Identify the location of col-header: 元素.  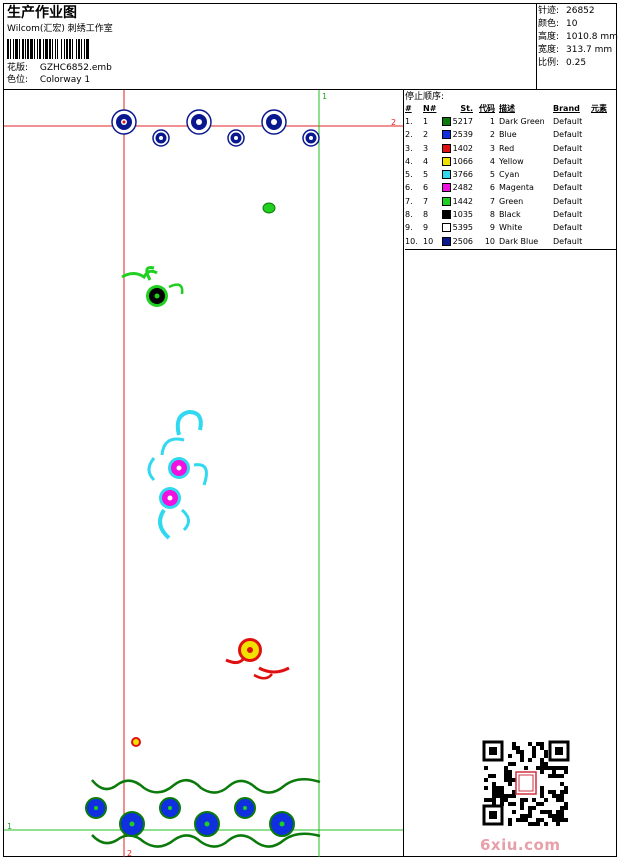
(599, 108).